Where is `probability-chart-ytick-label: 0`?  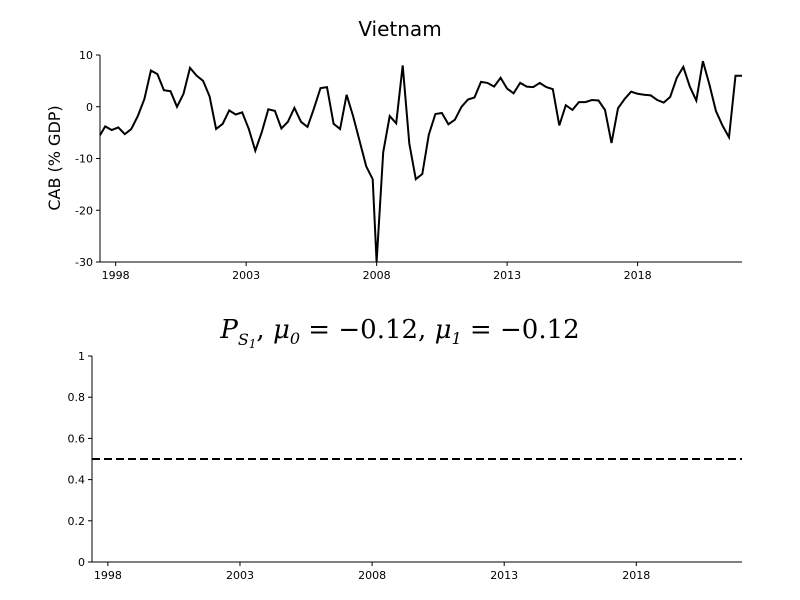
probability-chart-ytick-label: 0 is located at coordinates (81, 562).